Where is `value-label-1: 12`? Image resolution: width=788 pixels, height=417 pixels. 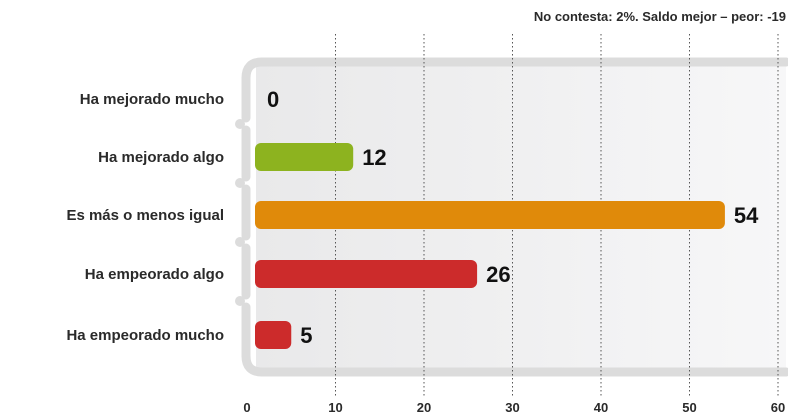
value-label-1: 12 is located at coordinates (374, 157).